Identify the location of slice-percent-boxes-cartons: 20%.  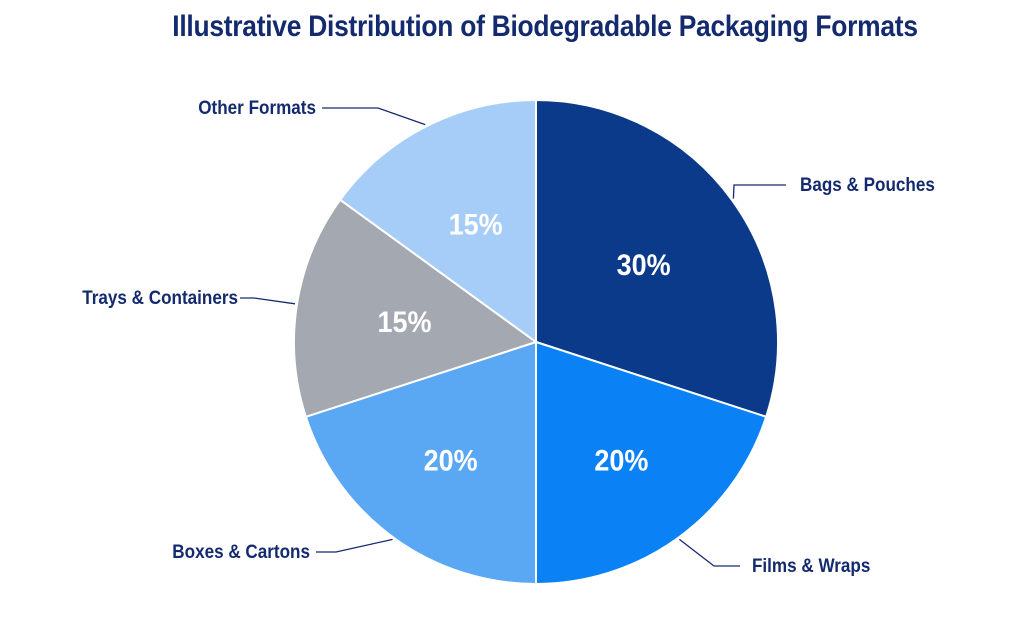
(451, 461).